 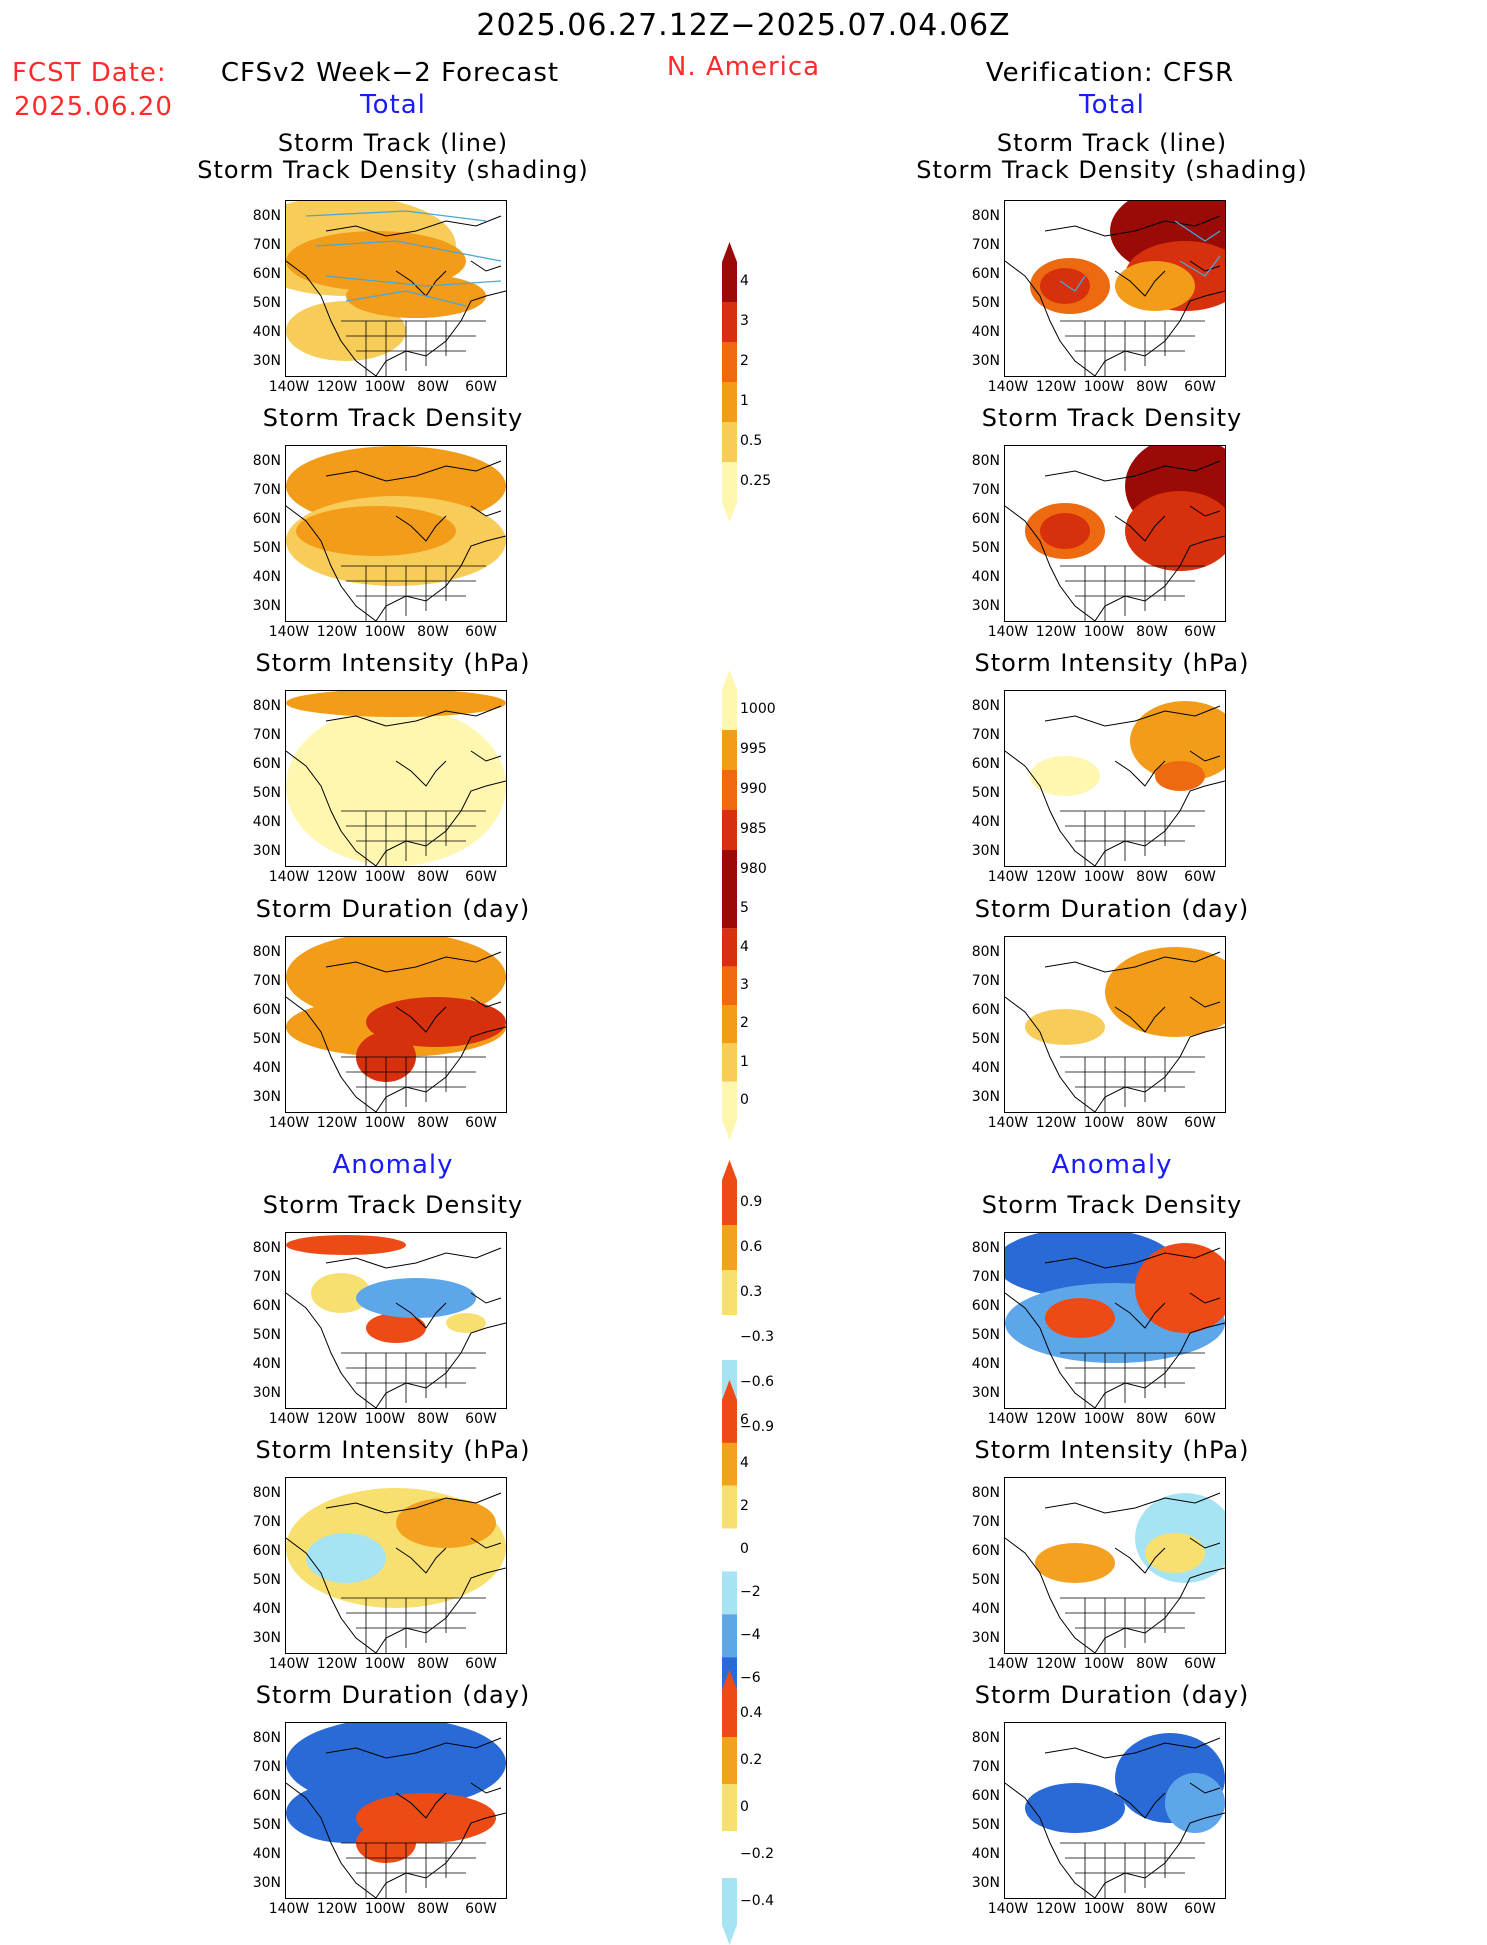 I want to click on forecast-intensity-lat-tick-40N: 40N, so click(x=266, y=822).